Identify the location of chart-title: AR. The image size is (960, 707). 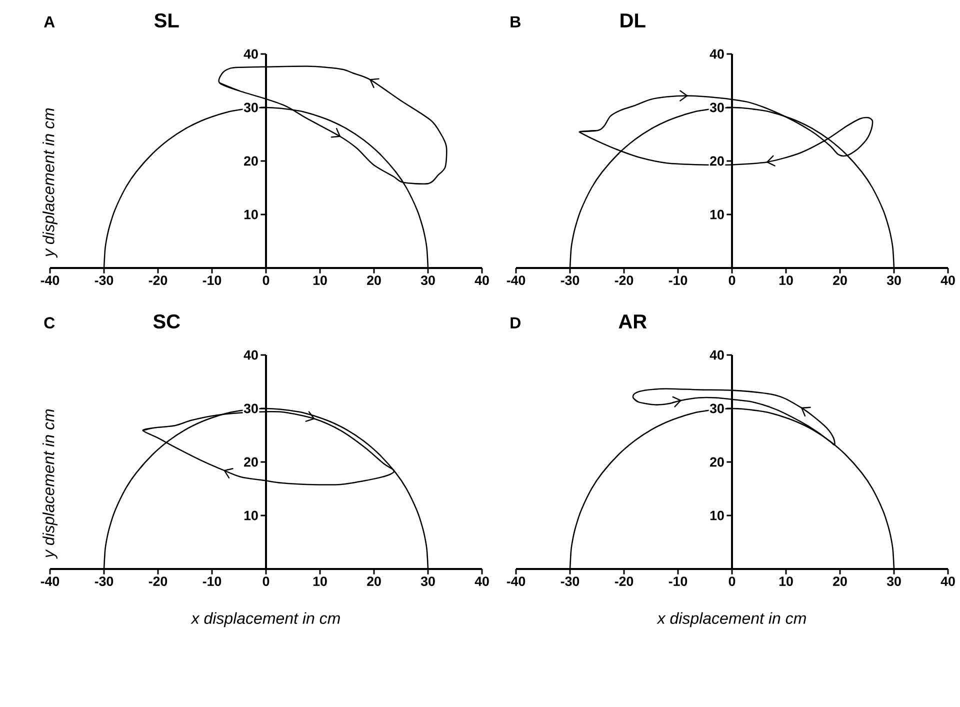
(632, 321).